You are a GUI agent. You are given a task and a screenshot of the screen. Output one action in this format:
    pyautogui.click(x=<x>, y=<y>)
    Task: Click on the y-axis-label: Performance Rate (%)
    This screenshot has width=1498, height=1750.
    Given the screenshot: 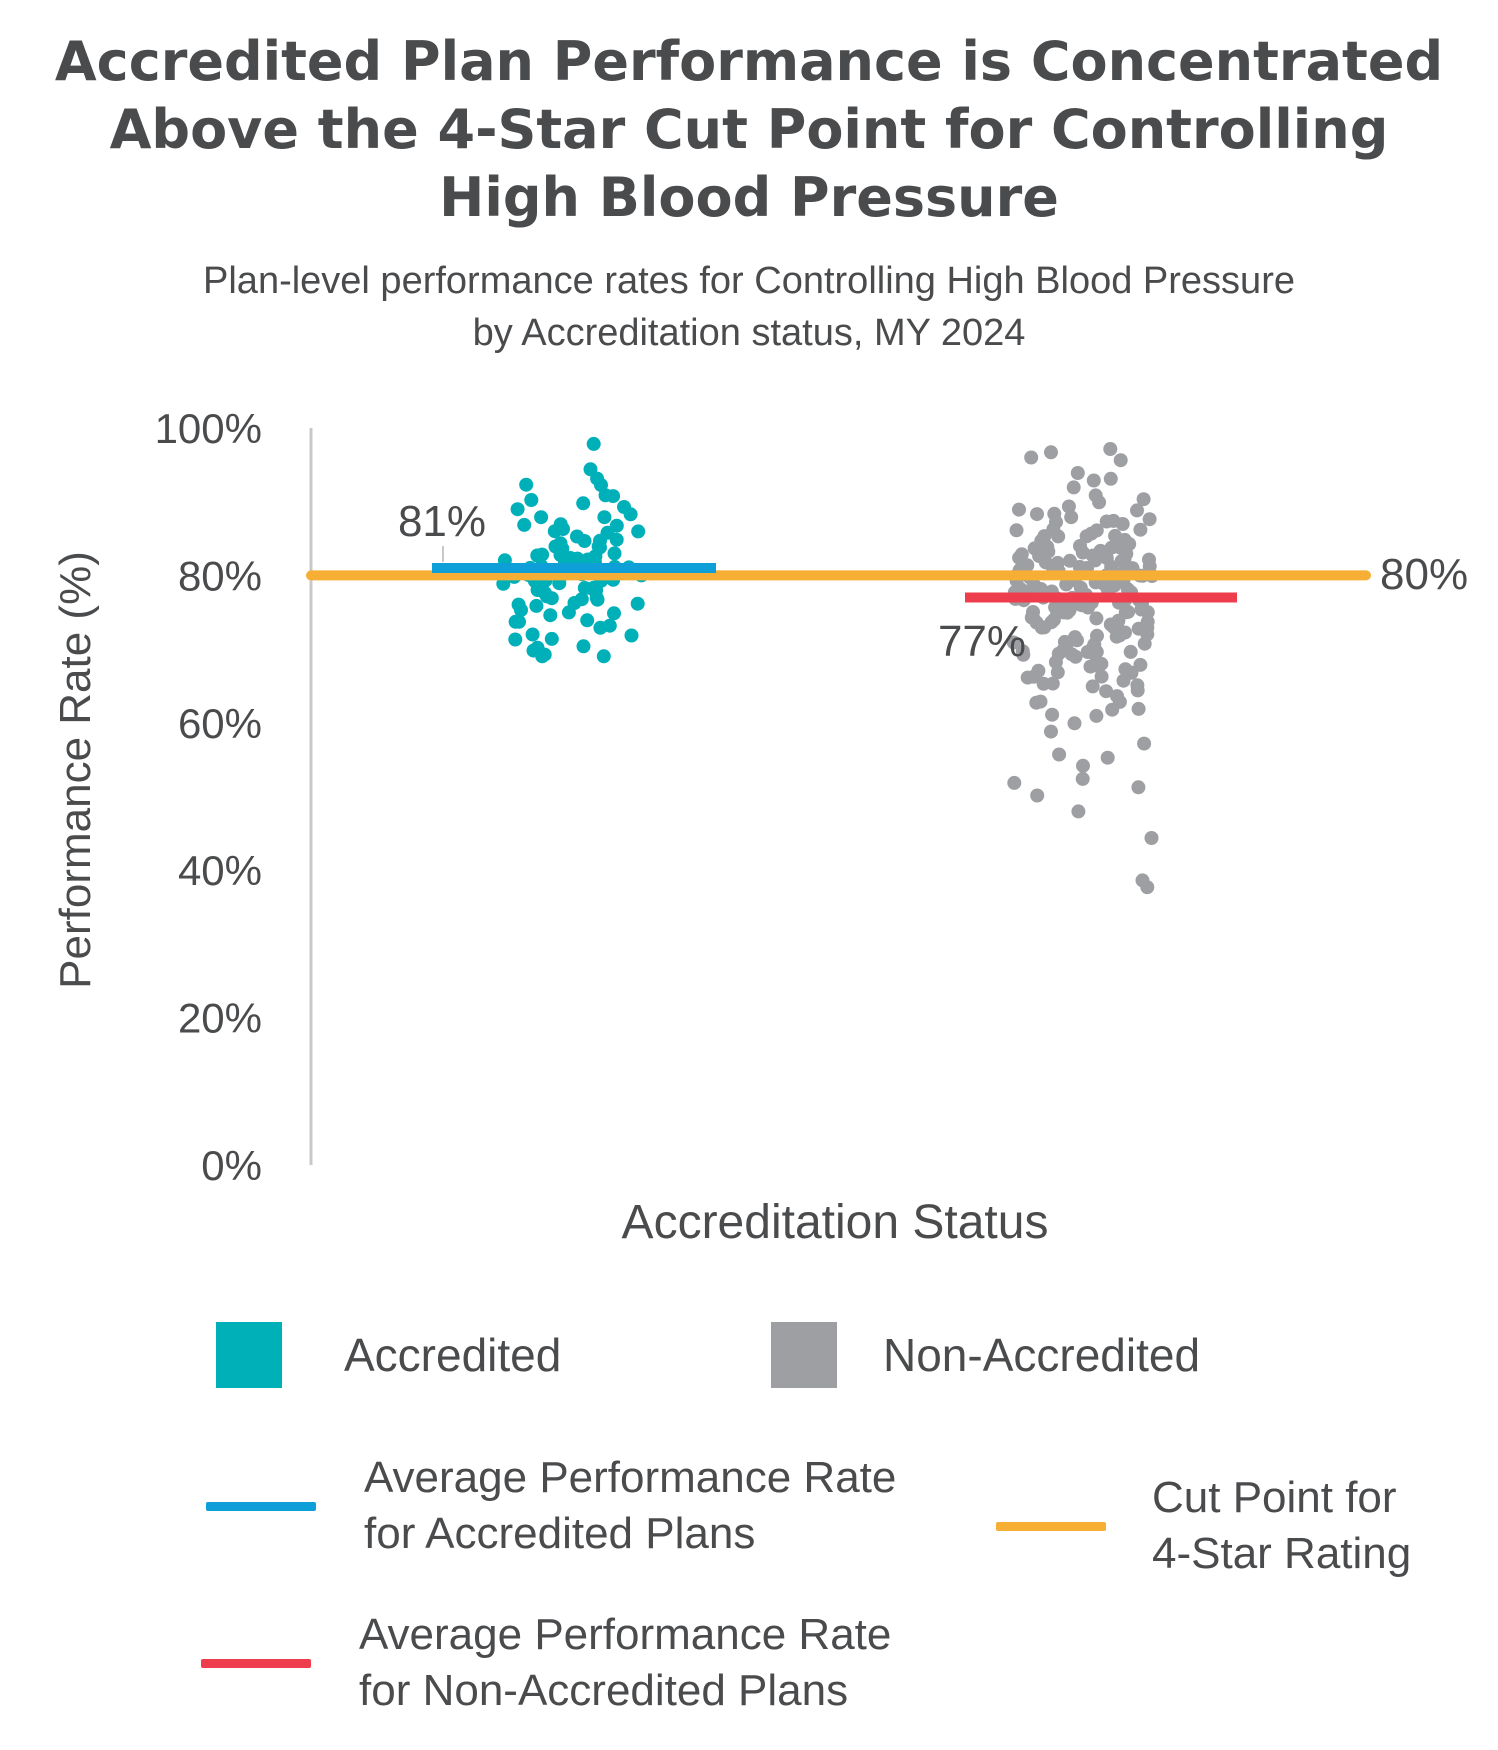 What is the action you would take?
    pyautogui.click(x=75, y=770)
    